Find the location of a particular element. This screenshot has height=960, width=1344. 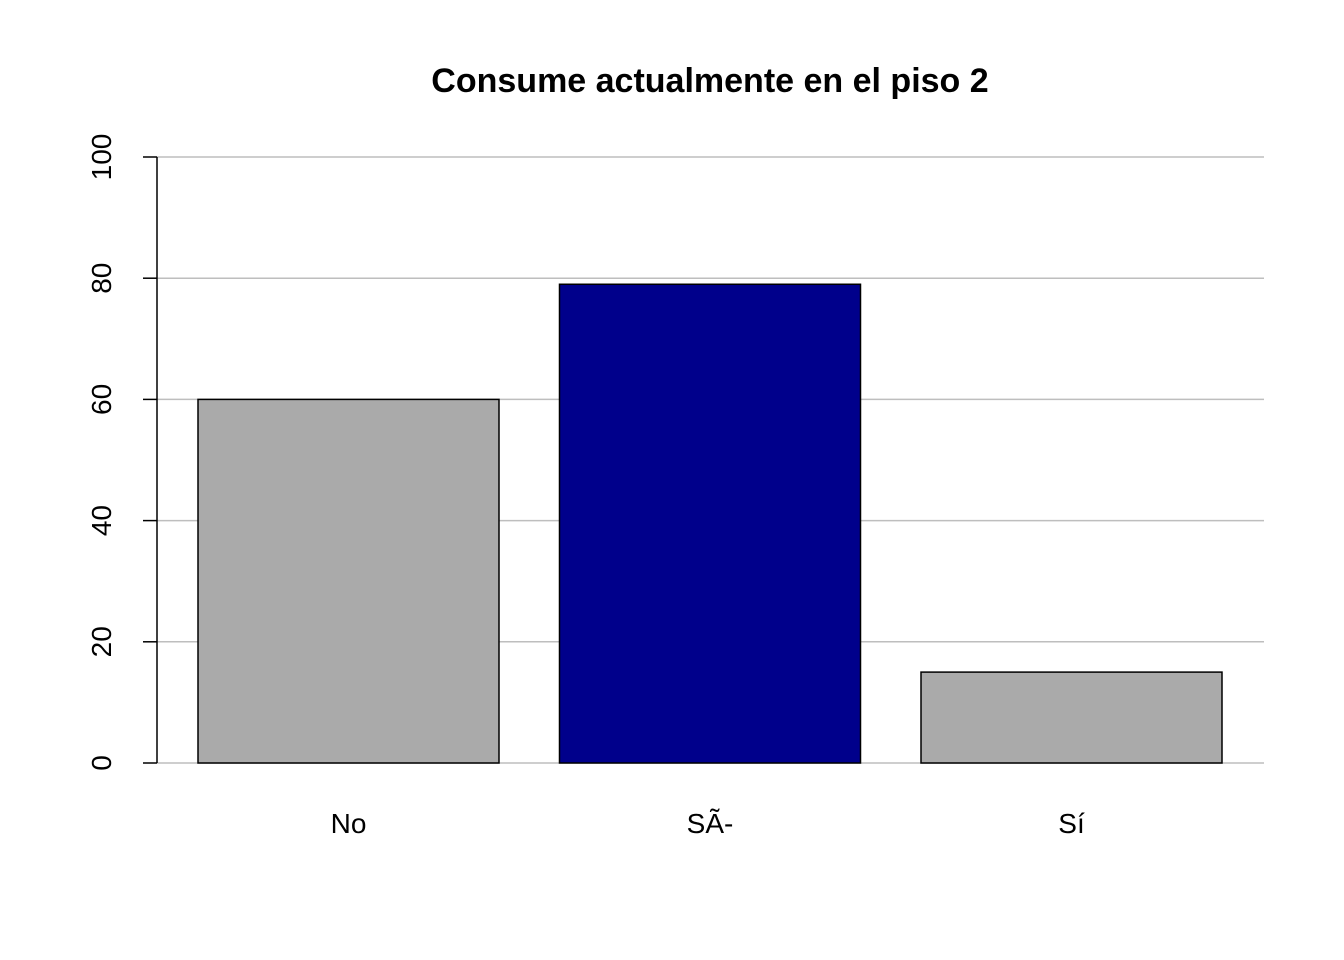

category-label: SÃ- is located at coordinates (710, 823).